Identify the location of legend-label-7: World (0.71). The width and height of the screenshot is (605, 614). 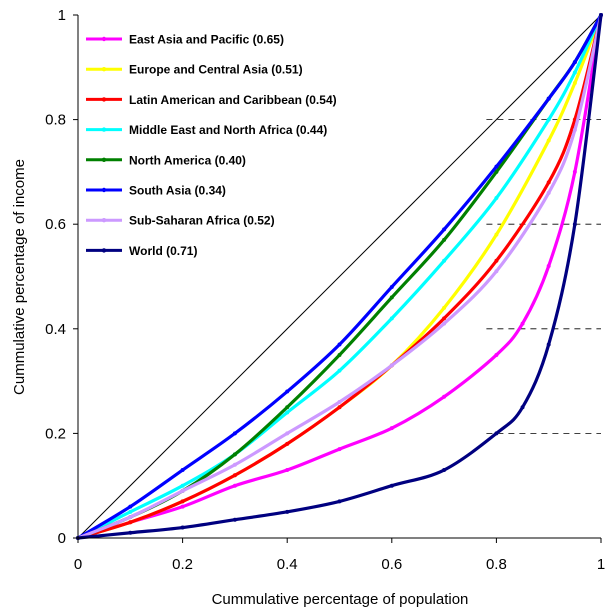
(163, 251).